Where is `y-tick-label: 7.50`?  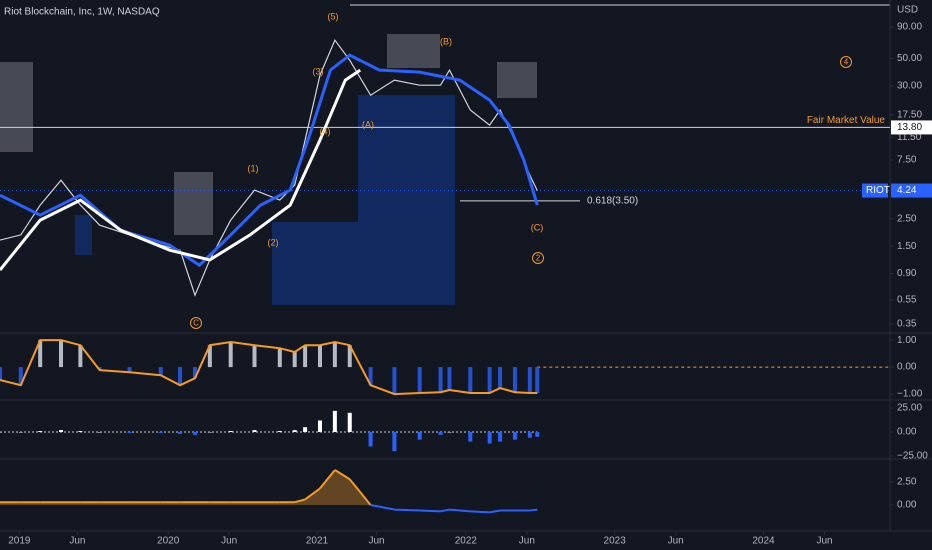 y-tick-label: 7.50 is located at coordinates (907, 160).